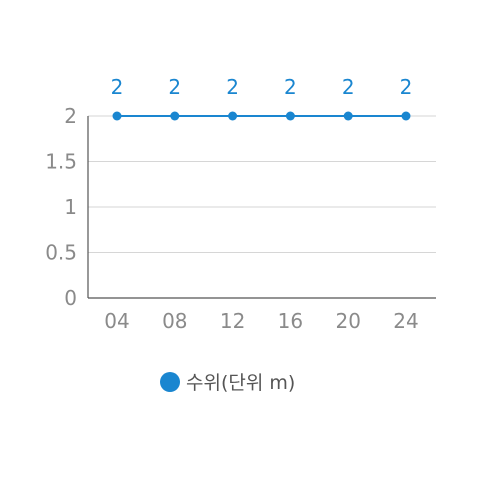 The width and height of the screenshot is (480, 480). I want to click on x-tick-labels: 04 08 12 16 20 24, so click(261, 321).